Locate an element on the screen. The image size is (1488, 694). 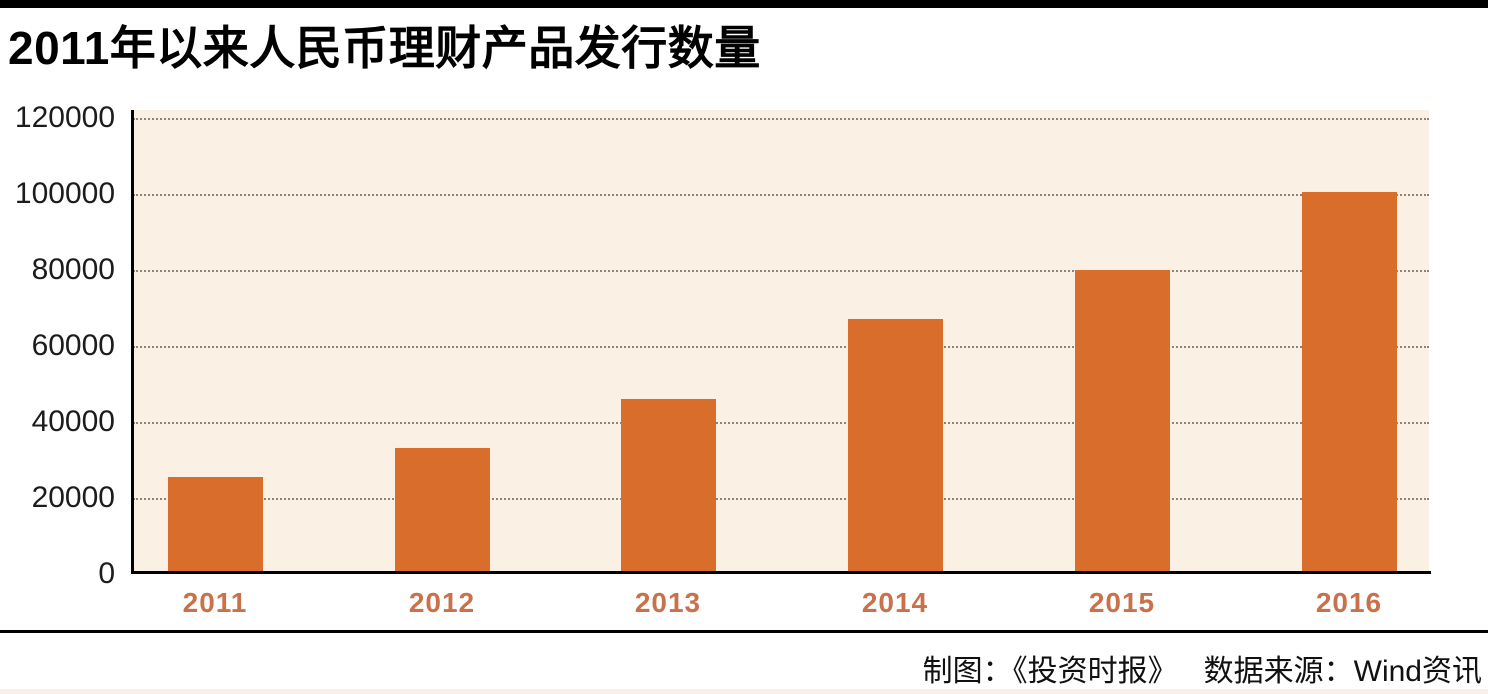
y-axis-line is located at coordinates (132, 342).